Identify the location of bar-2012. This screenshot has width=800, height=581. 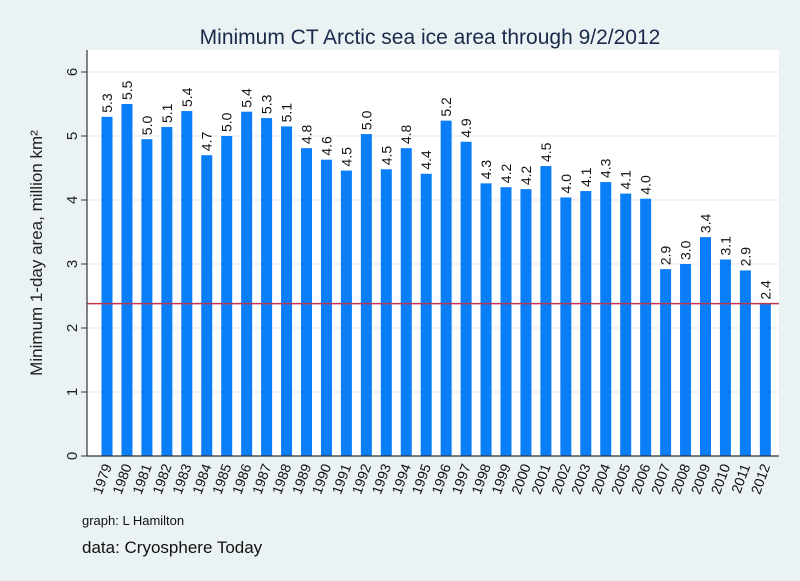
(765, 379).